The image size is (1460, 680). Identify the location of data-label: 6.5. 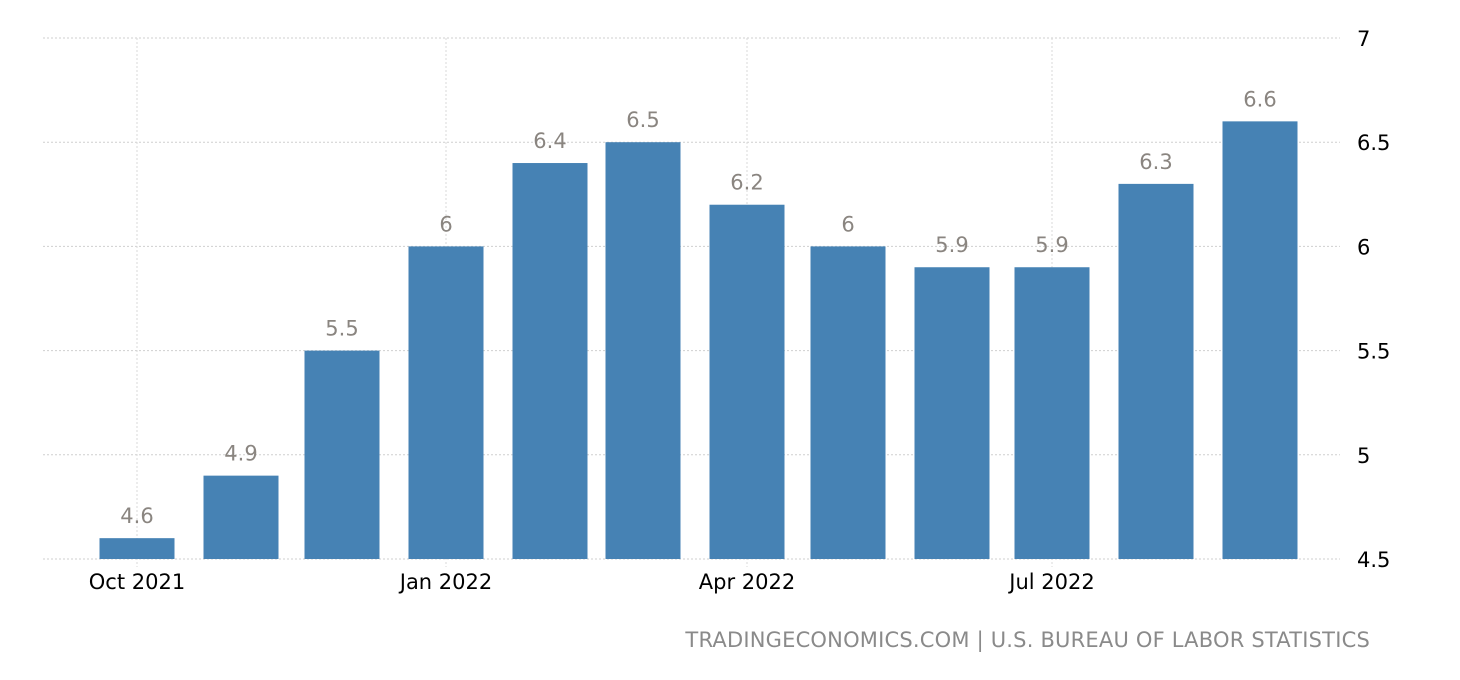
(642, 120).